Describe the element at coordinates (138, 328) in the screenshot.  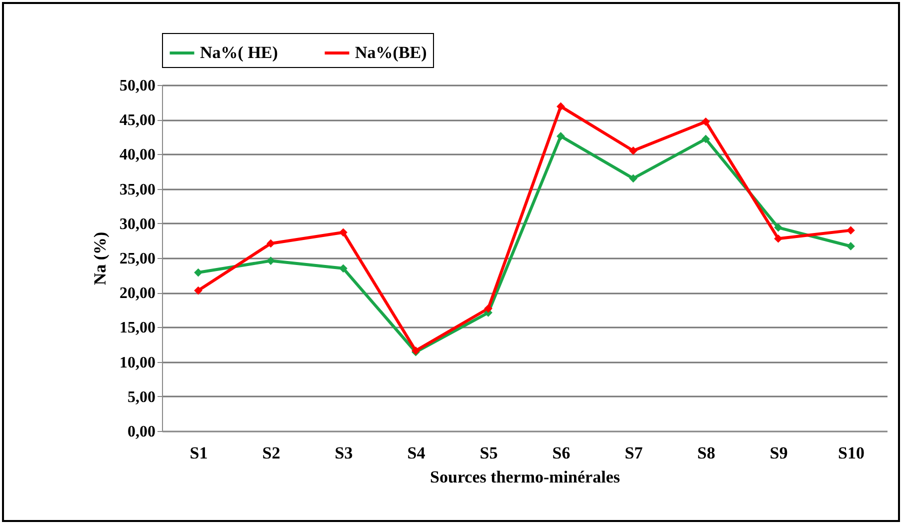
I see `y-tick-label: 15,00` at that location.